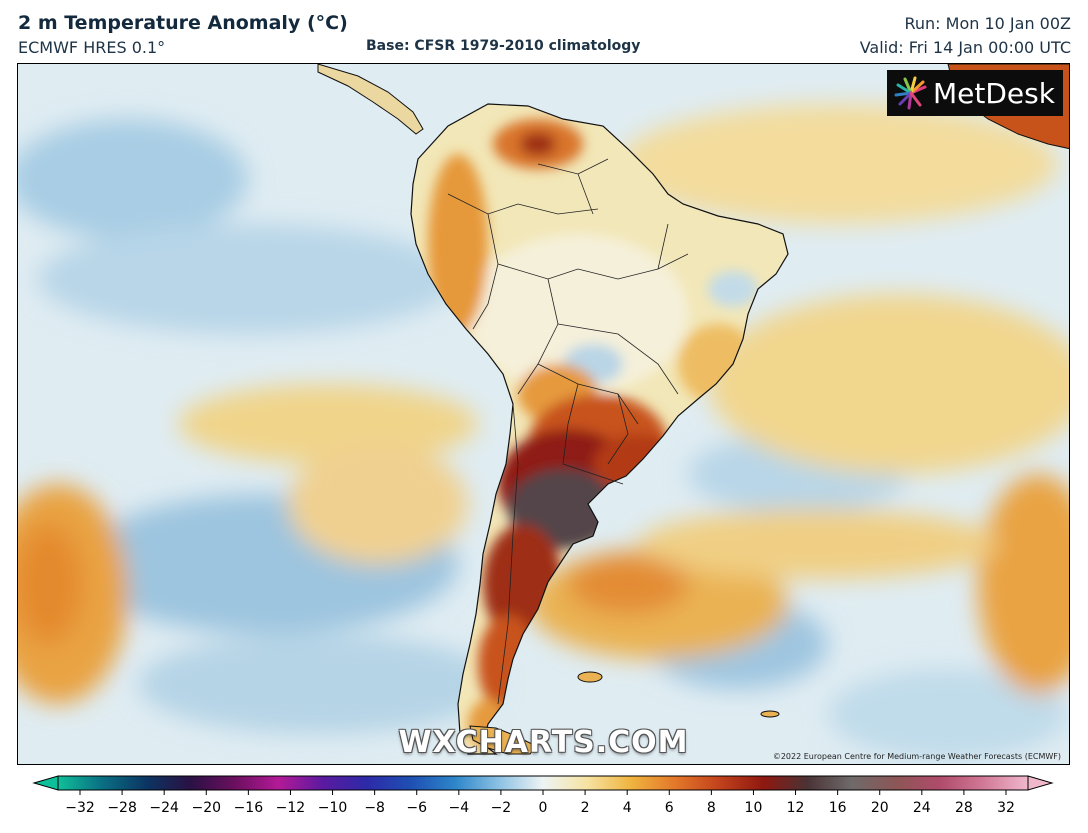  What do you see at coordinates (538, 144) in the screenshot?
I see `land-warm-venezuela-core` at bounding box center [538, 144].